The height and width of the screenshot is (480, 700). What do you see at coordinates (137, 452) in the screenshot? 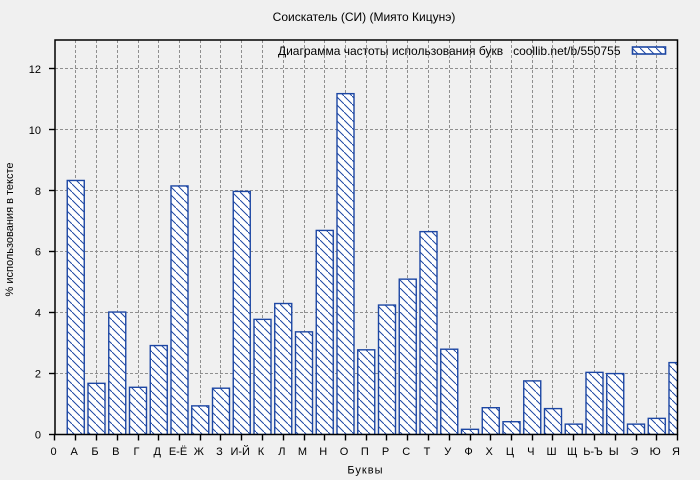
I see `svg-text: Г` at bounding box center [137, 452].